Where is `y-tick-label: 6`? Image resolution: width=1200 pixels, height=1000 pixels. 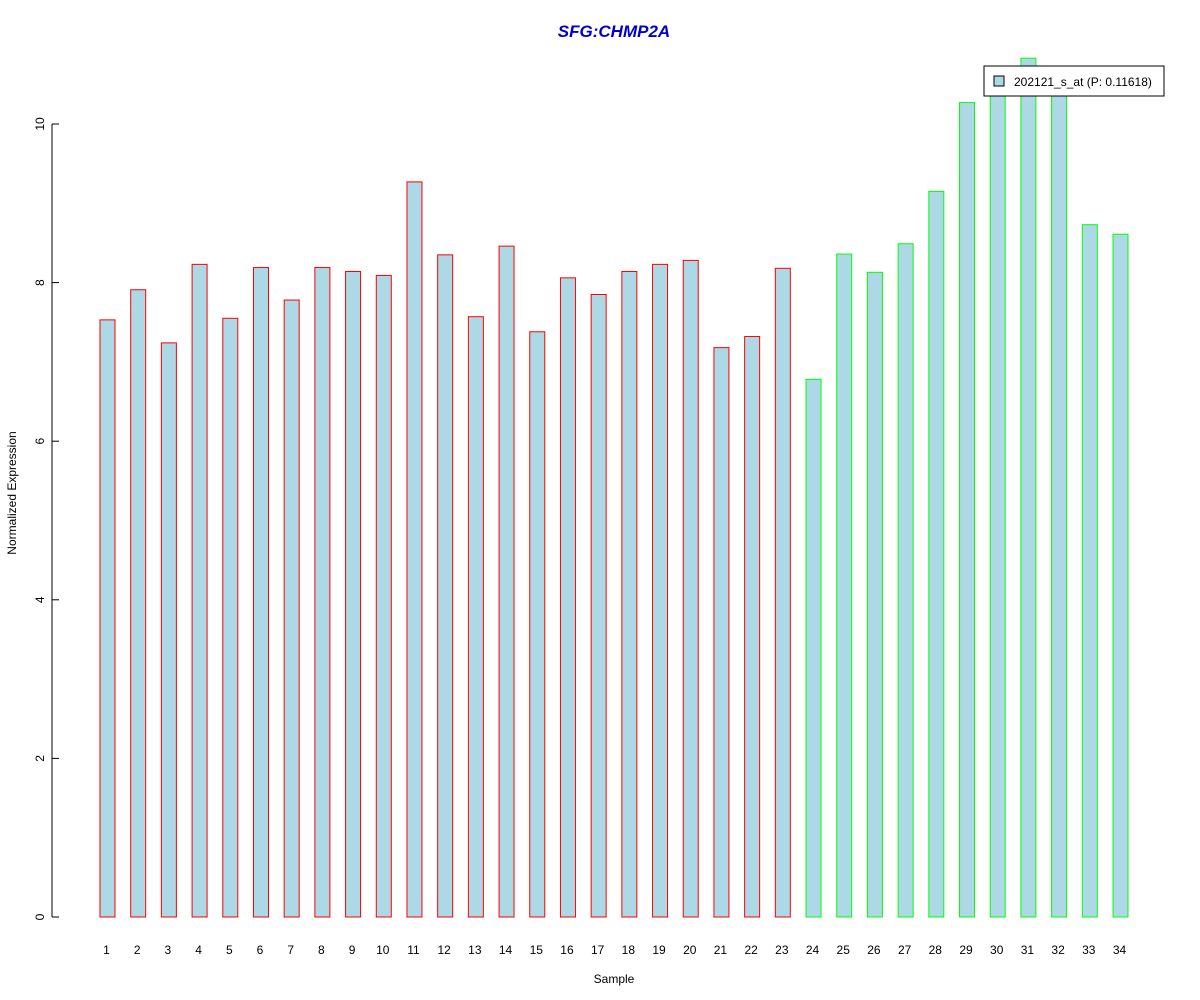
y-tick-label: 6 is located at coordinates (40, 441).